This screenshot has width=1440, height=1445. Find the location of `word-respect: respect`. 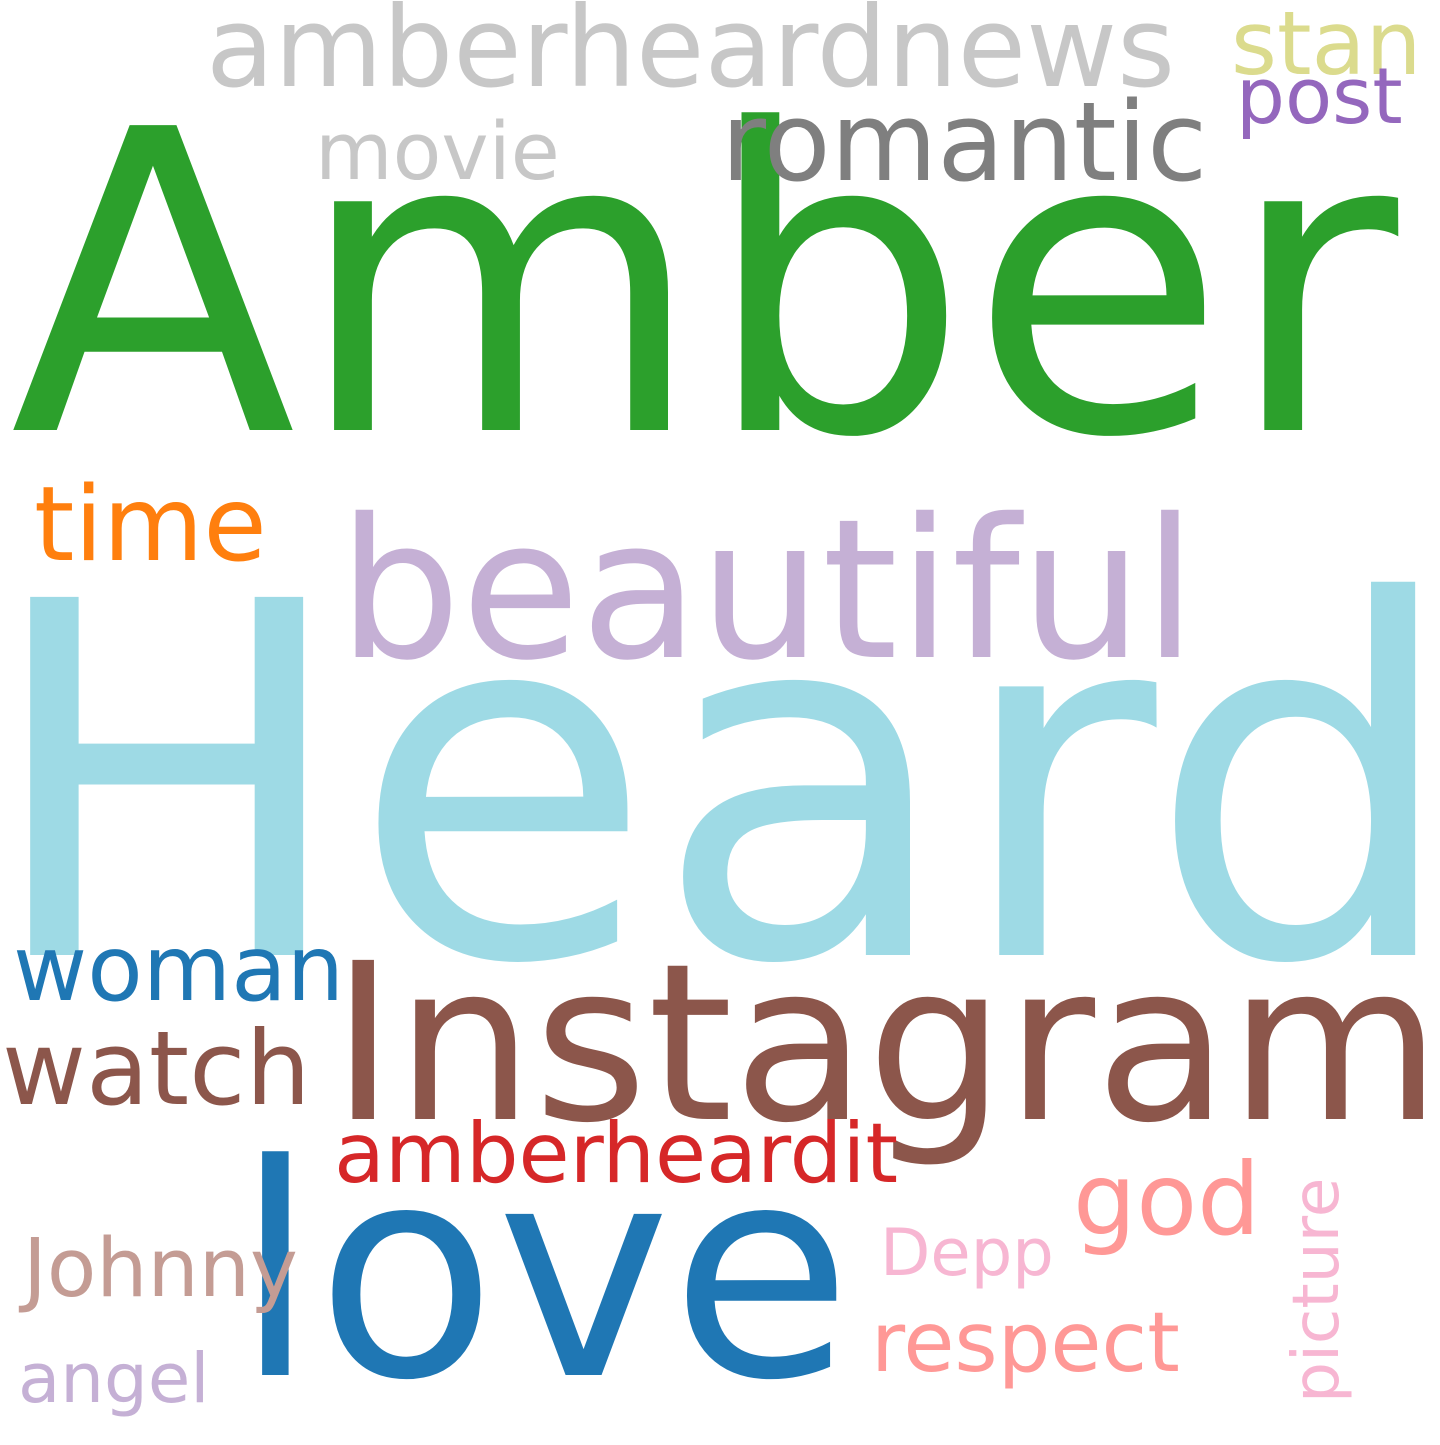

word-respect: respect is located at coordinates (1025, 1342).